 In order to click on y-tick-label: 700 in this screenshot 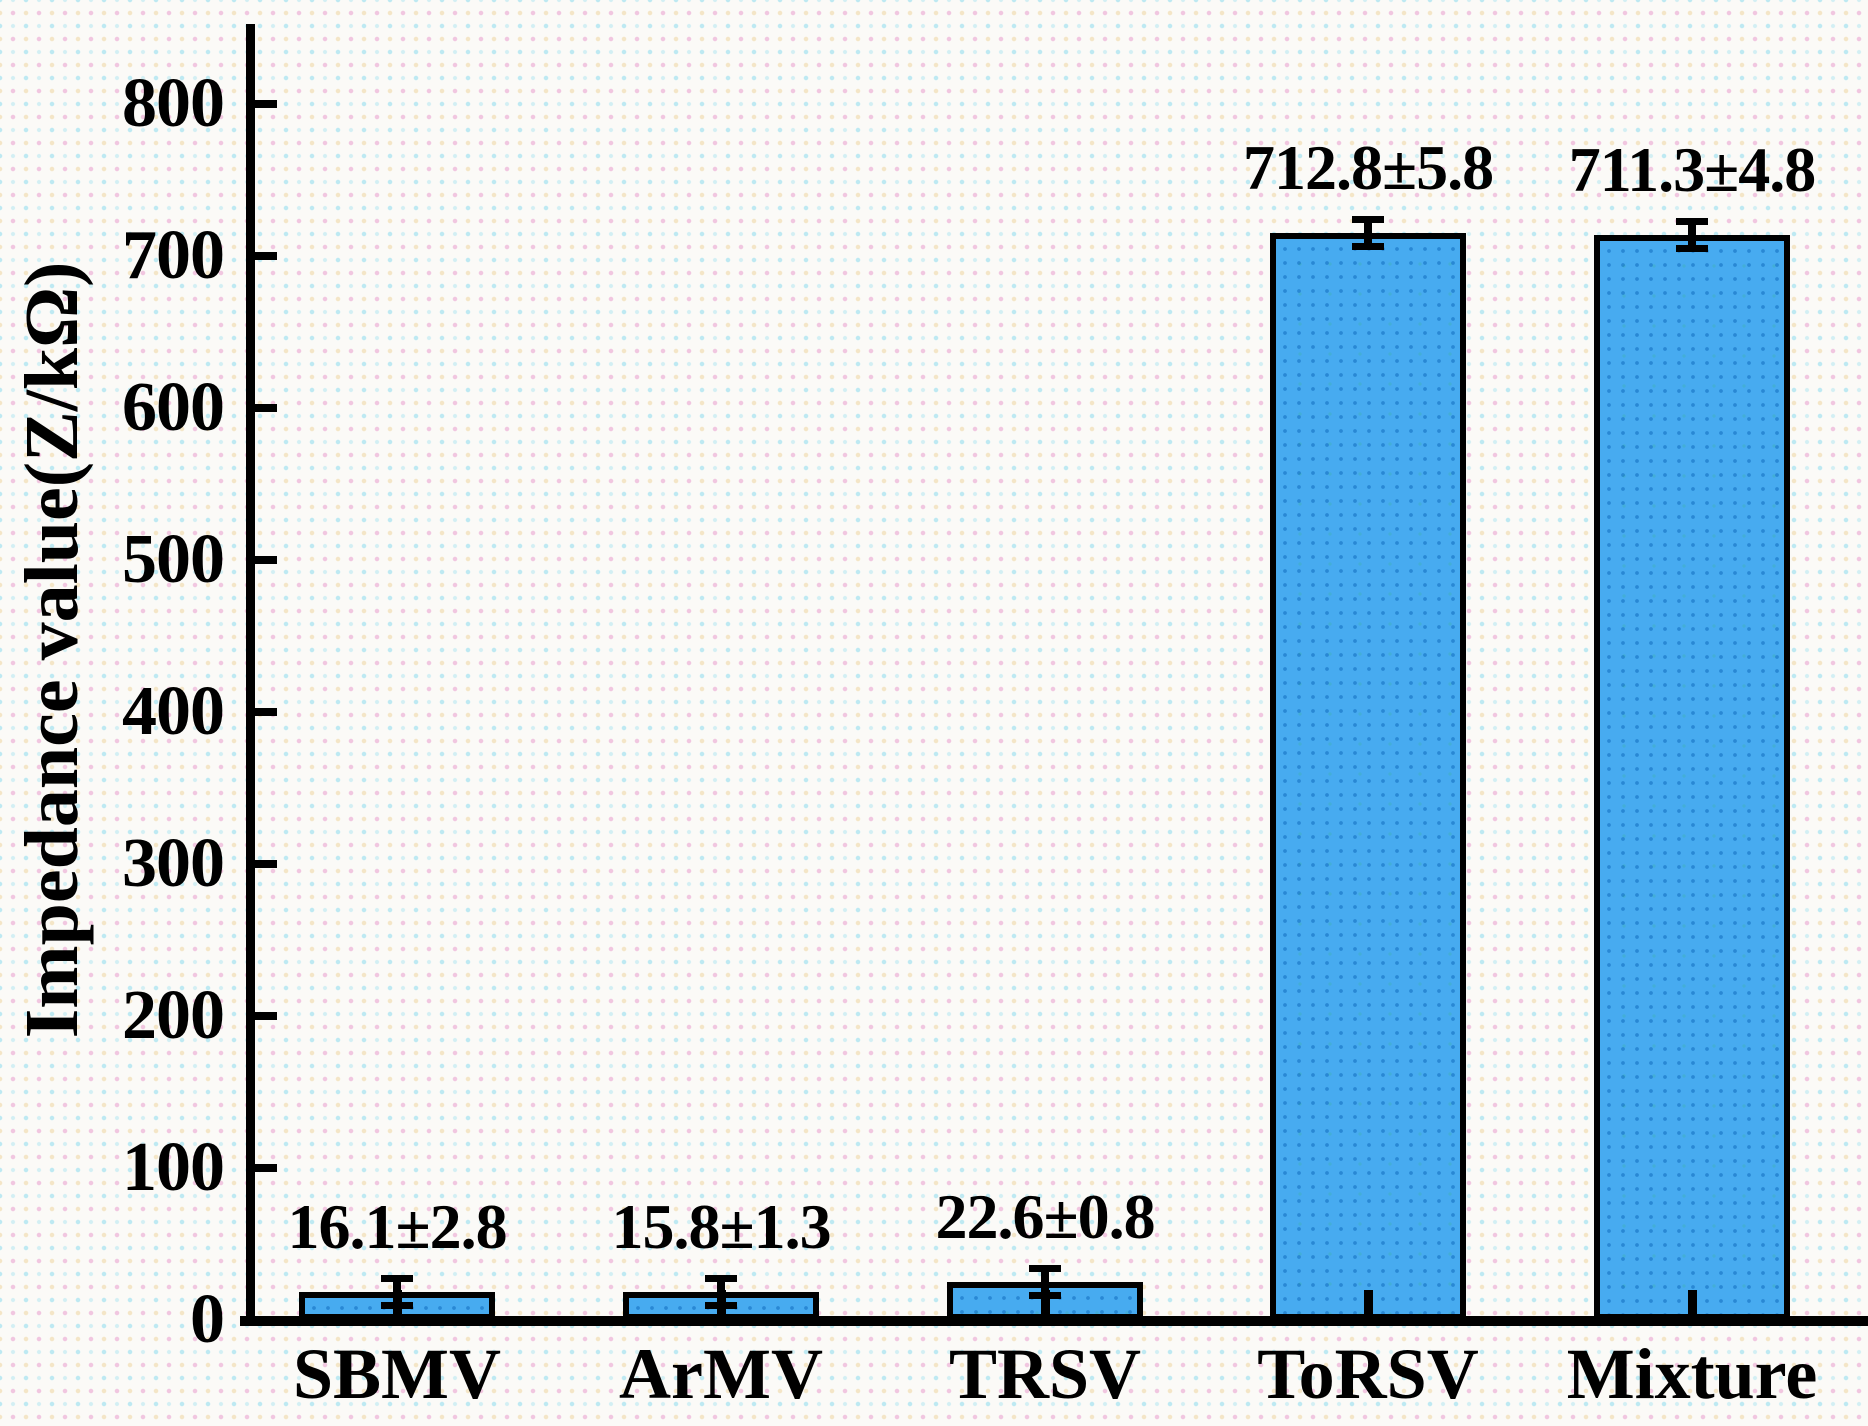, I will do `click(173, 255)`.